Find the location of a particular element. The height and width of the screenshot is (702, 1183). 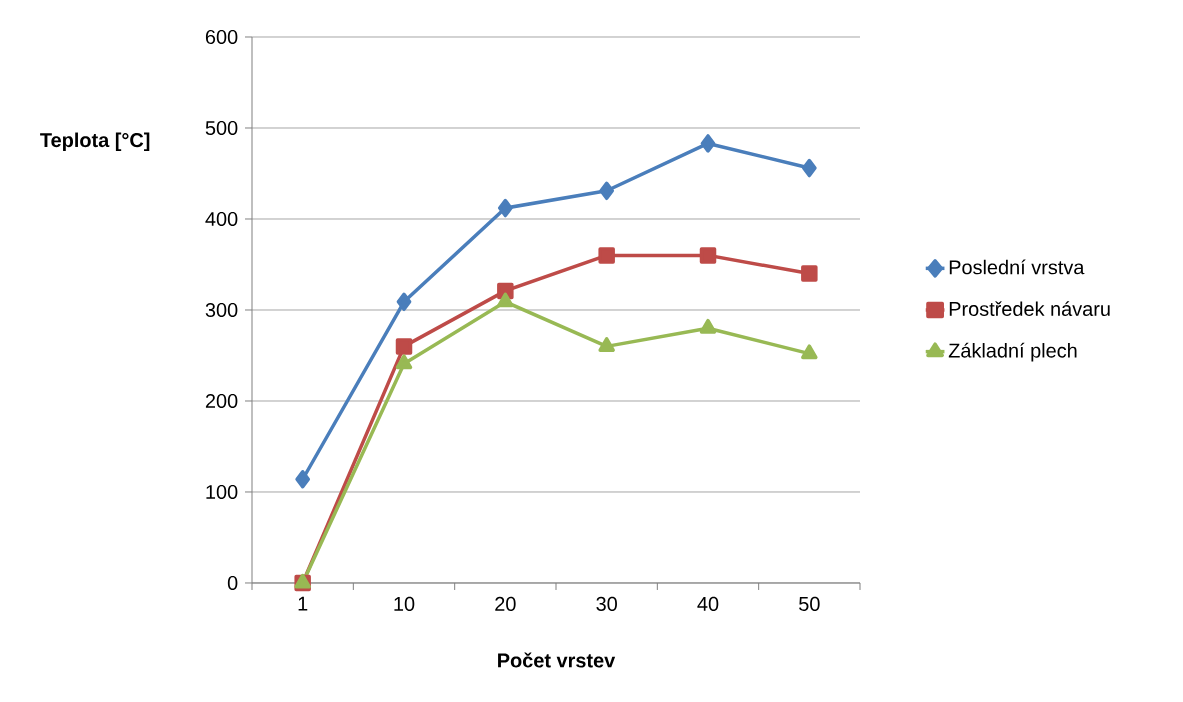

y-tick-label: 500 is located at coordinates (221, 128).